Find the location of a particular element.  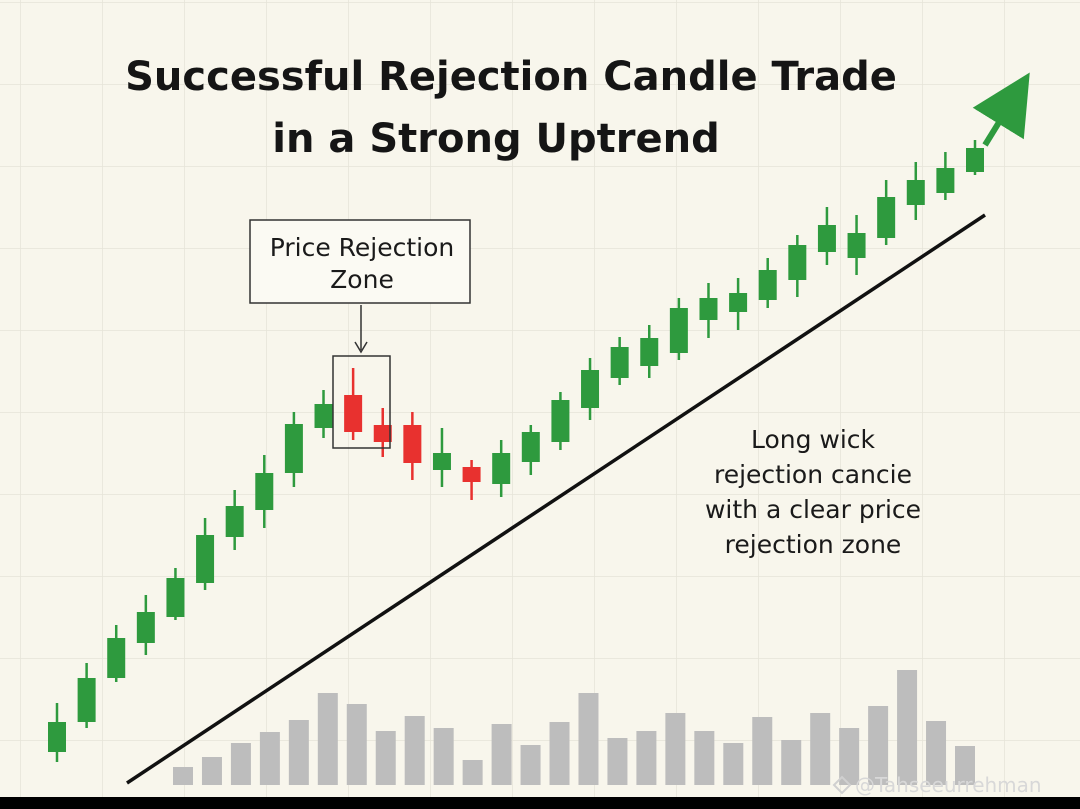

rejection-zone is located at coordinates (361, 402).